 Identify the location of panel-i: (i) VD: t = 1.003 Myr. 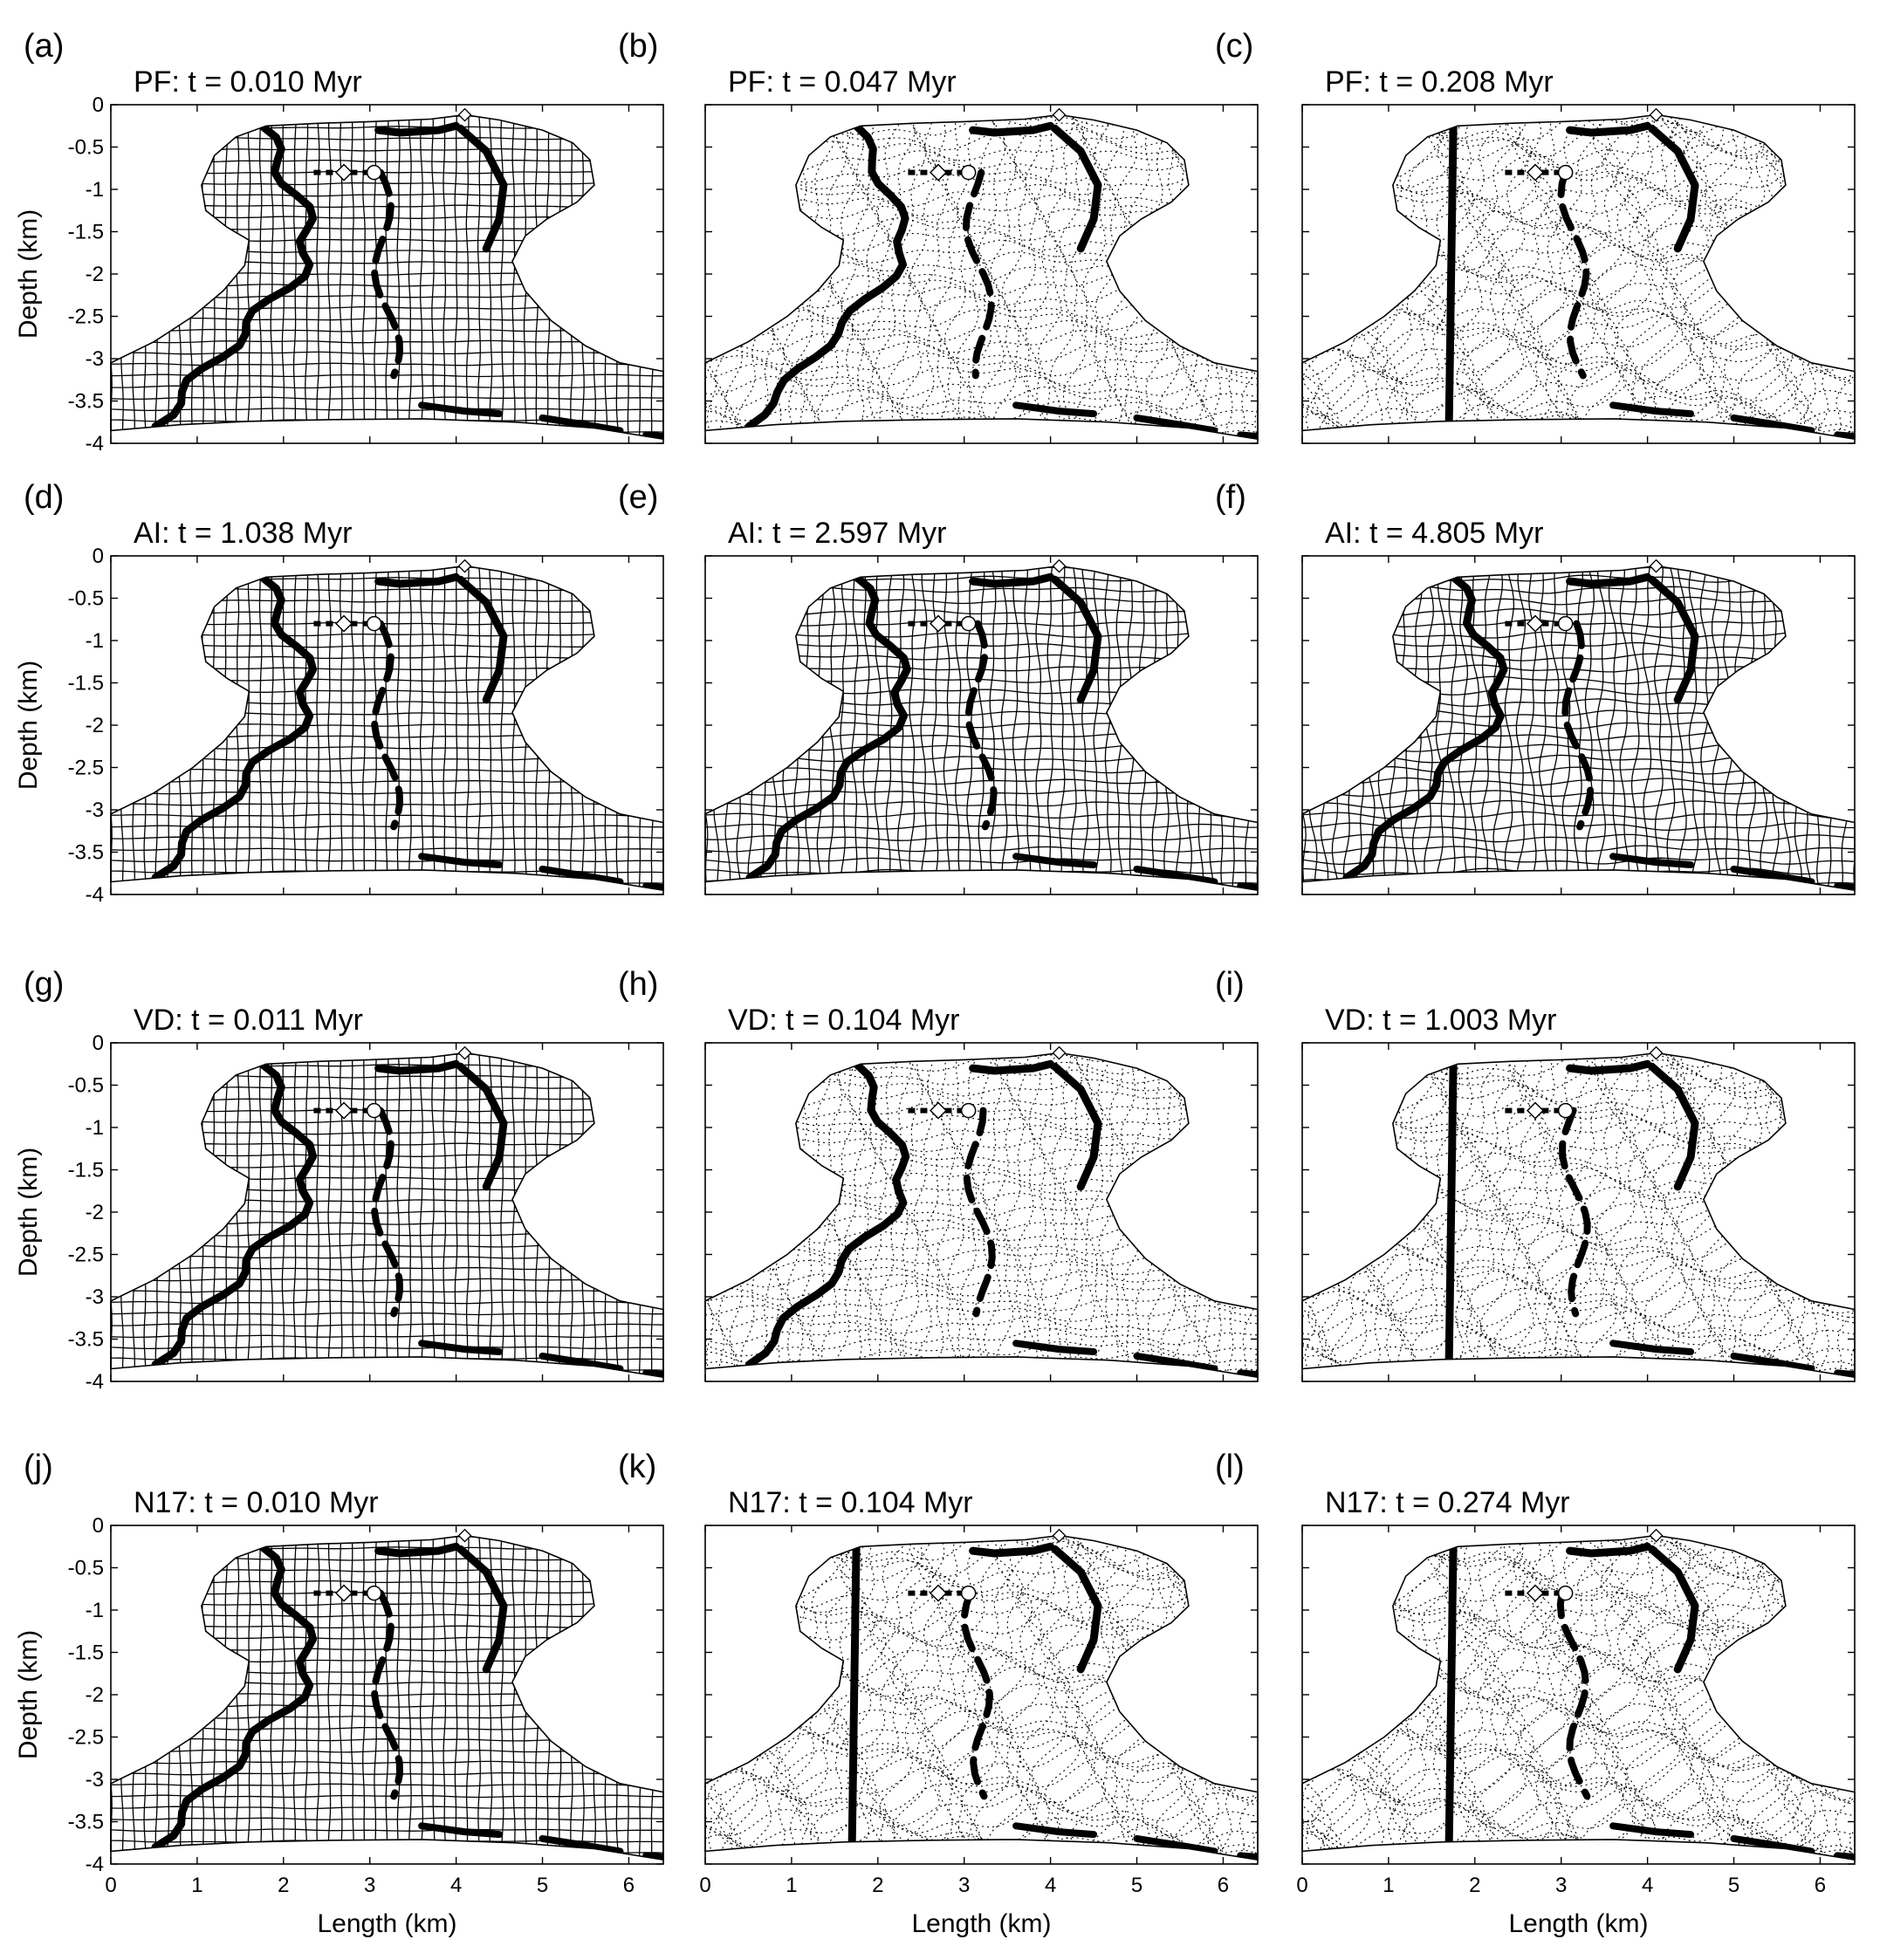
(1535, 1174).